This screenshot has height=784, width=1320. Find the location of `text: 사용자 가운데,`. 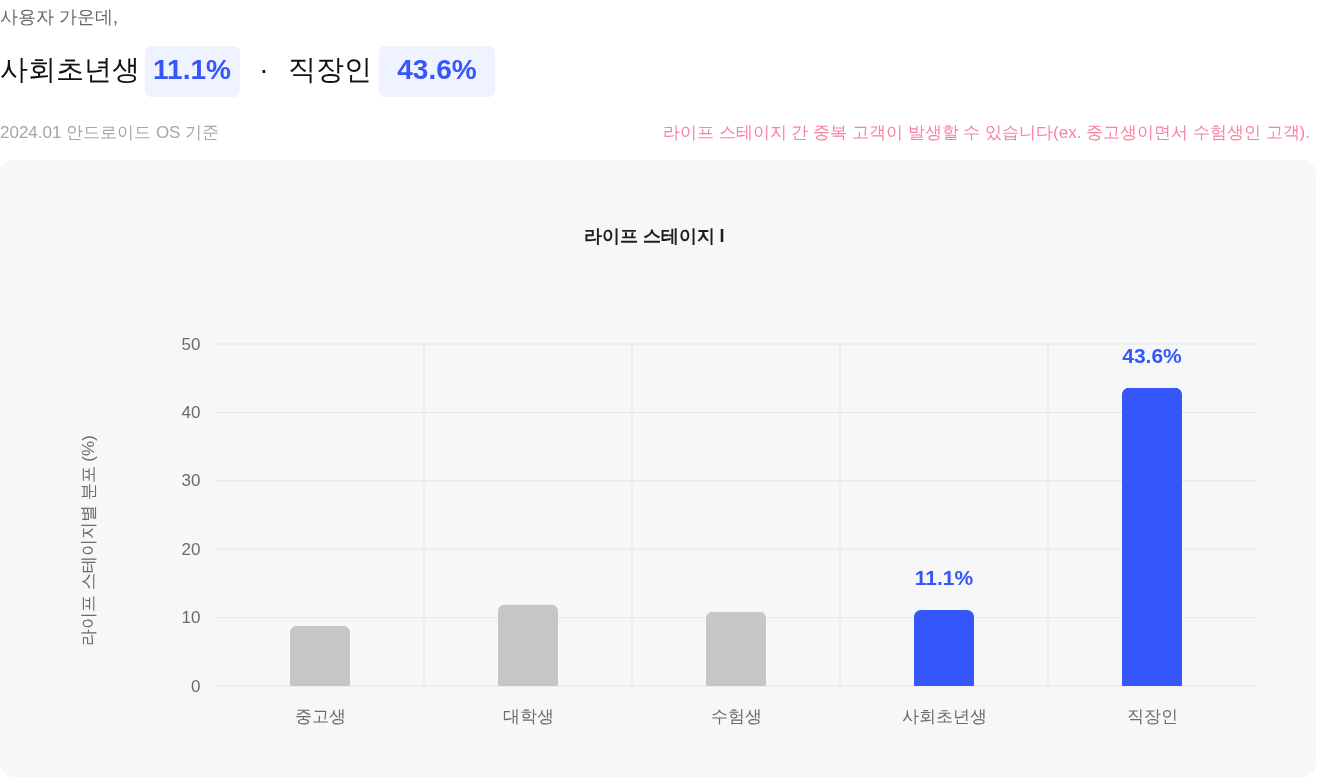

text: 사용자 가운데, is located at coordinates (59, 17).